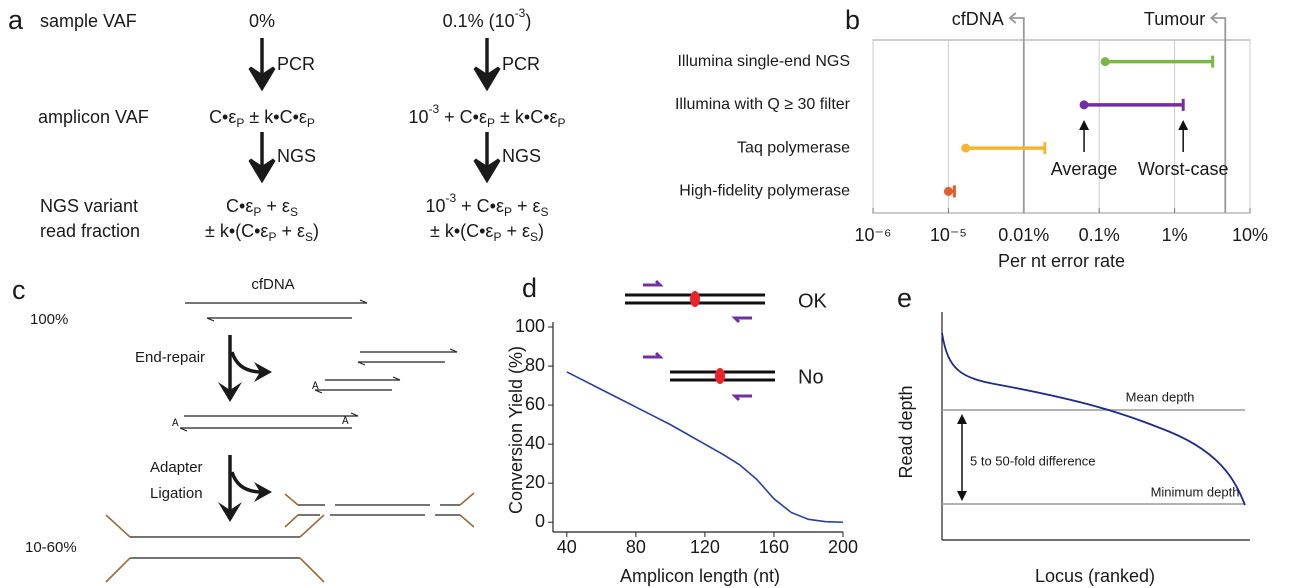 The image size is (1289, 588). What do you see at coordinates (535, 404) in the screenshot?
I see `y-tick-label: 60` at bounding box center [535, 404].